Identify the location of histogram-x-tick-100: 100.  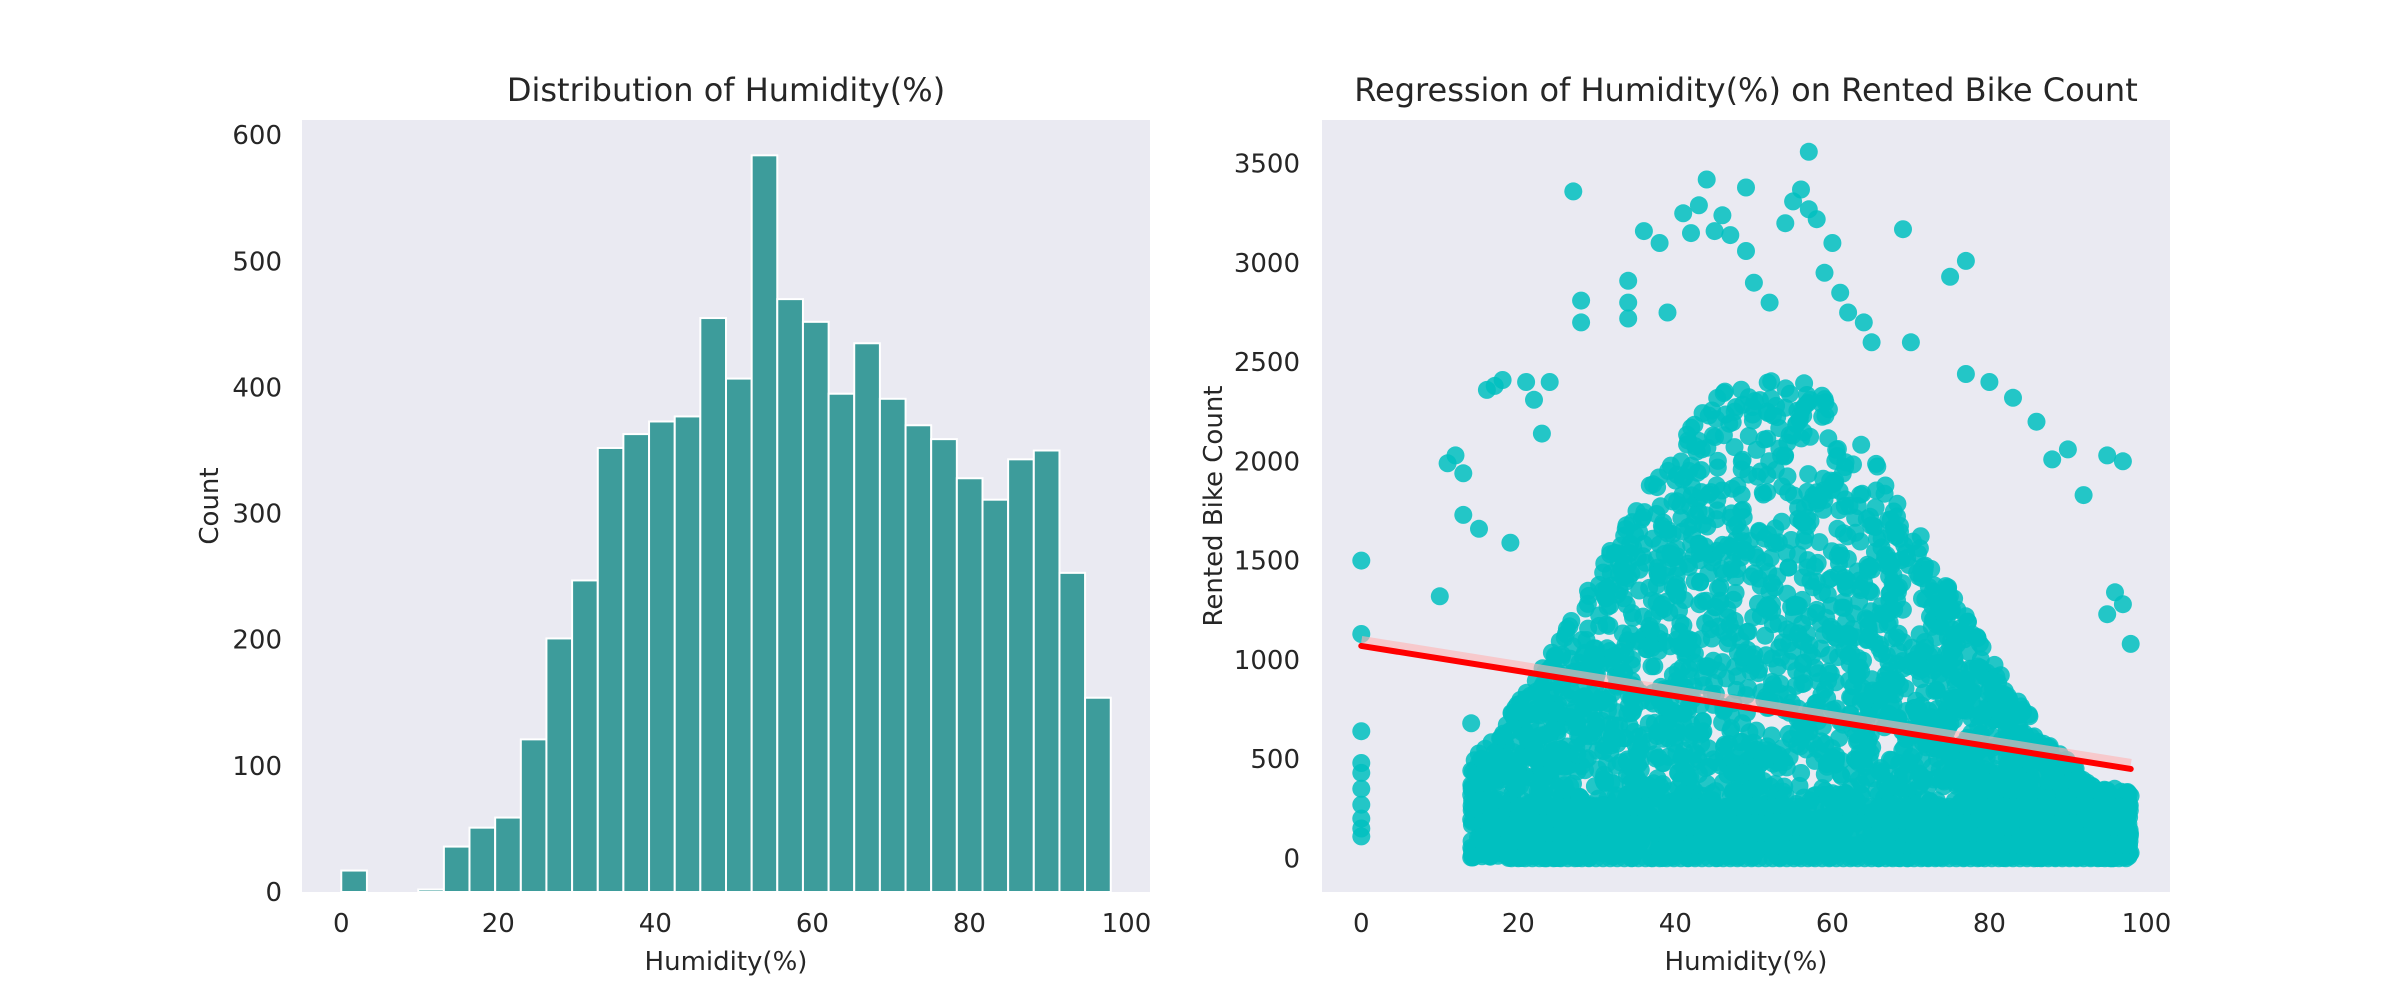
(1127, 924).